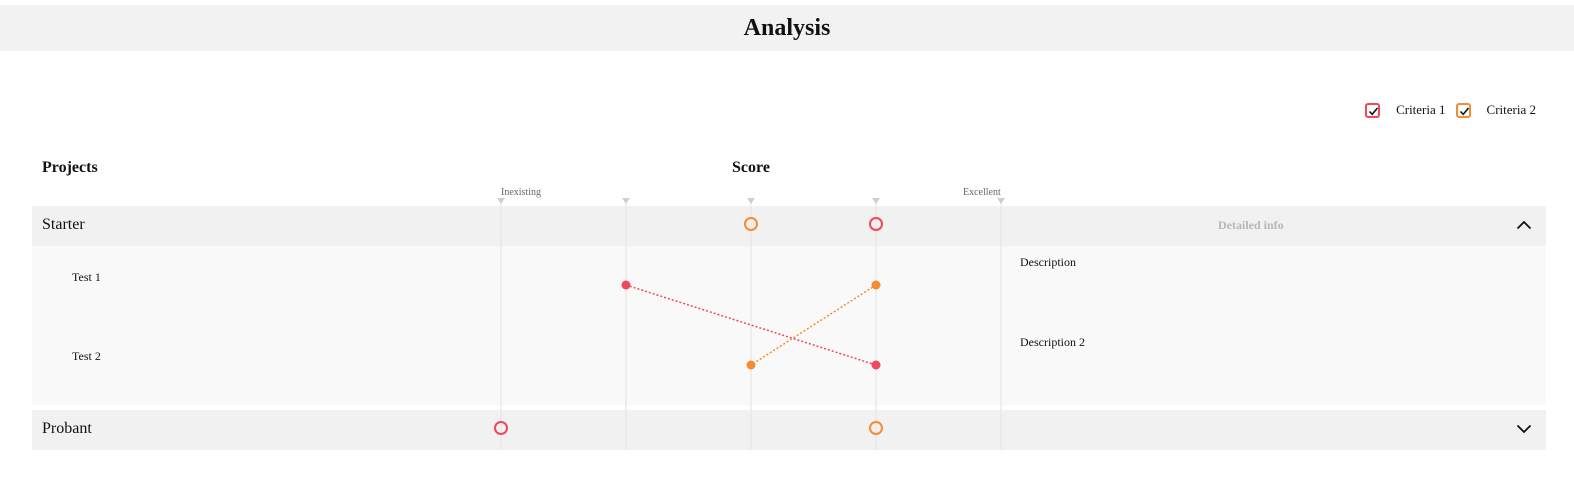 Image resolution: width=1574 pixels, height=482 pixels. I want to click on chevron-down-icon, so click(1524, 431).